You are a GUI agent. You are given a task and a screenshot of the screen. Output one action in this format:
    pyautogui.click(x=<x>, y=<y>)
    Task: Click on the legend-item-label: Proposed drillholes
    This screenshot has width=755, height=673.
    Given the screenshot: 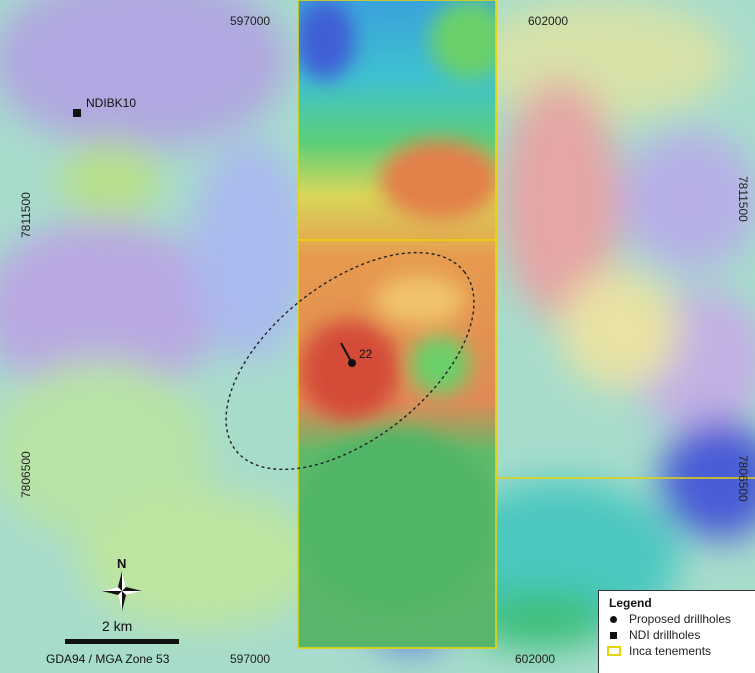 What is the action you would take?
    pyautogui.click(x=680, y=619)
    